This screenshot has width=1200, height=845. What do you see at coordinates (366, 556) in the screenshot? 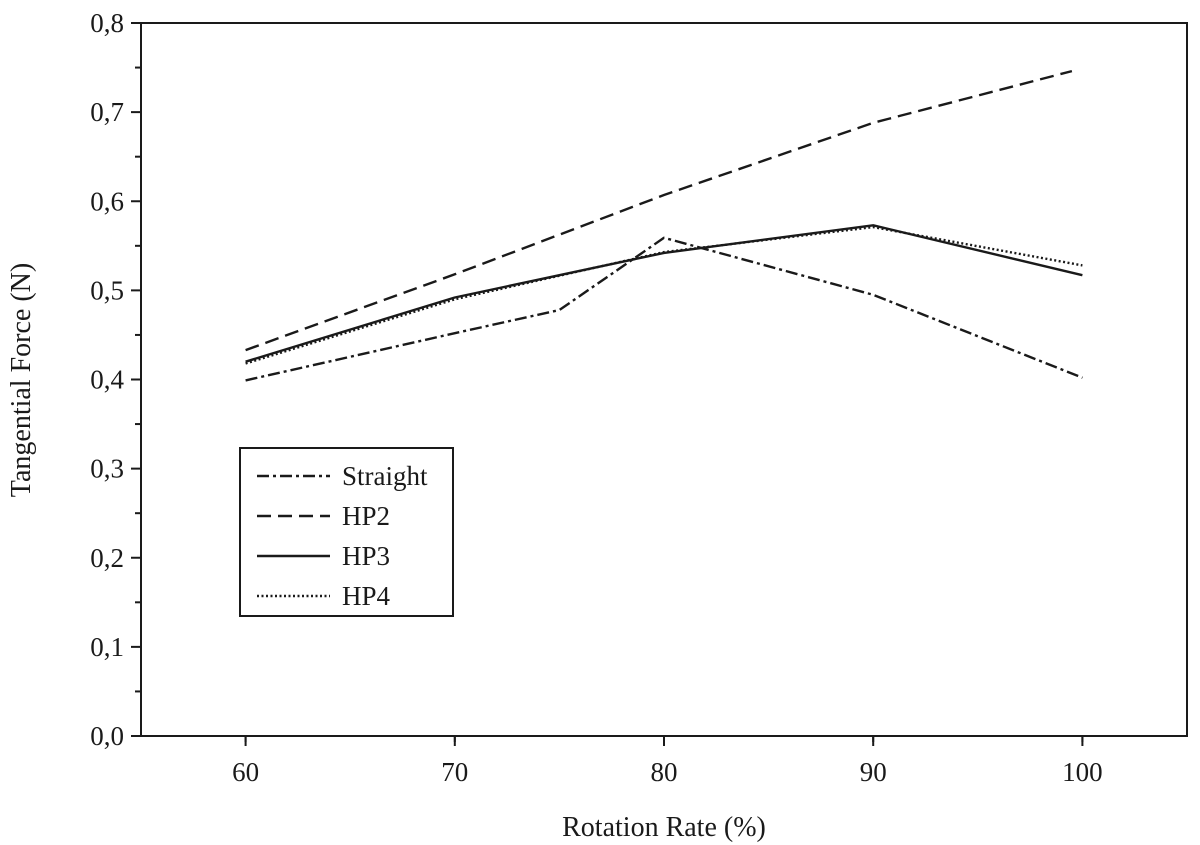
I see `legend-label: HP3` at bounding box center [366, 556].